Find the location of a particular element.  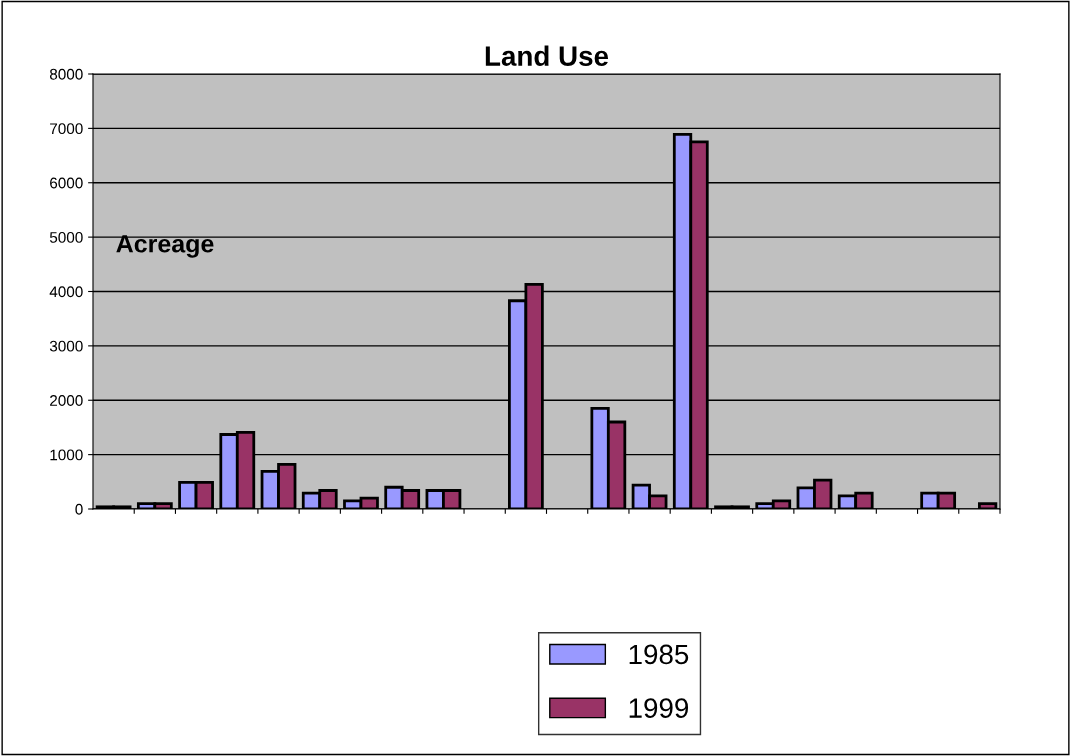

y-tick-label: 5000 is located at coordinates (66, 237).